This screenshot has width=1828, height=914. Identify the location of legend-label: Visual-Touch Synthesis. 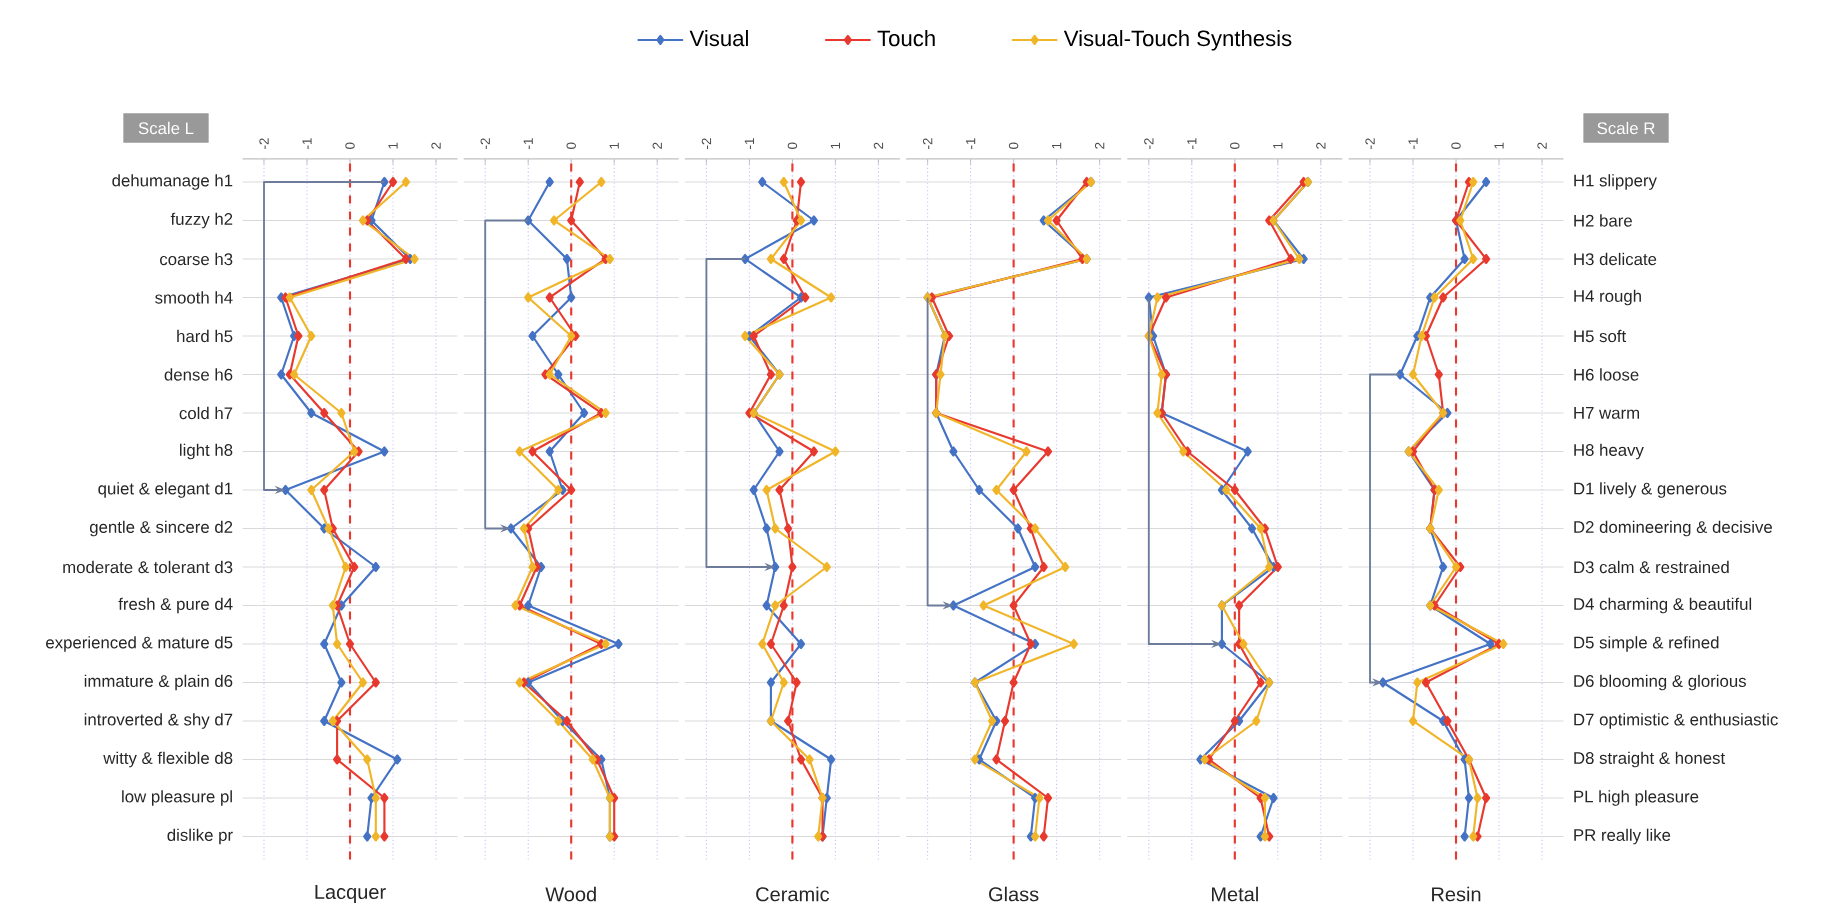
(1177, 40).